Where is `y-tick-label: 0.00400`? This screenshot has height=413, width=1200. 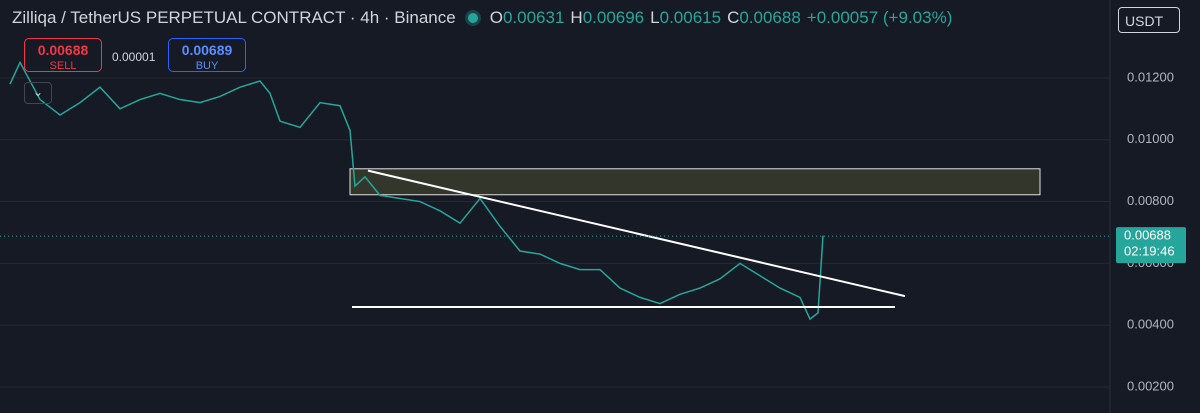 y-tick-label: 0.00400 is located at coordinates (1150, 324).